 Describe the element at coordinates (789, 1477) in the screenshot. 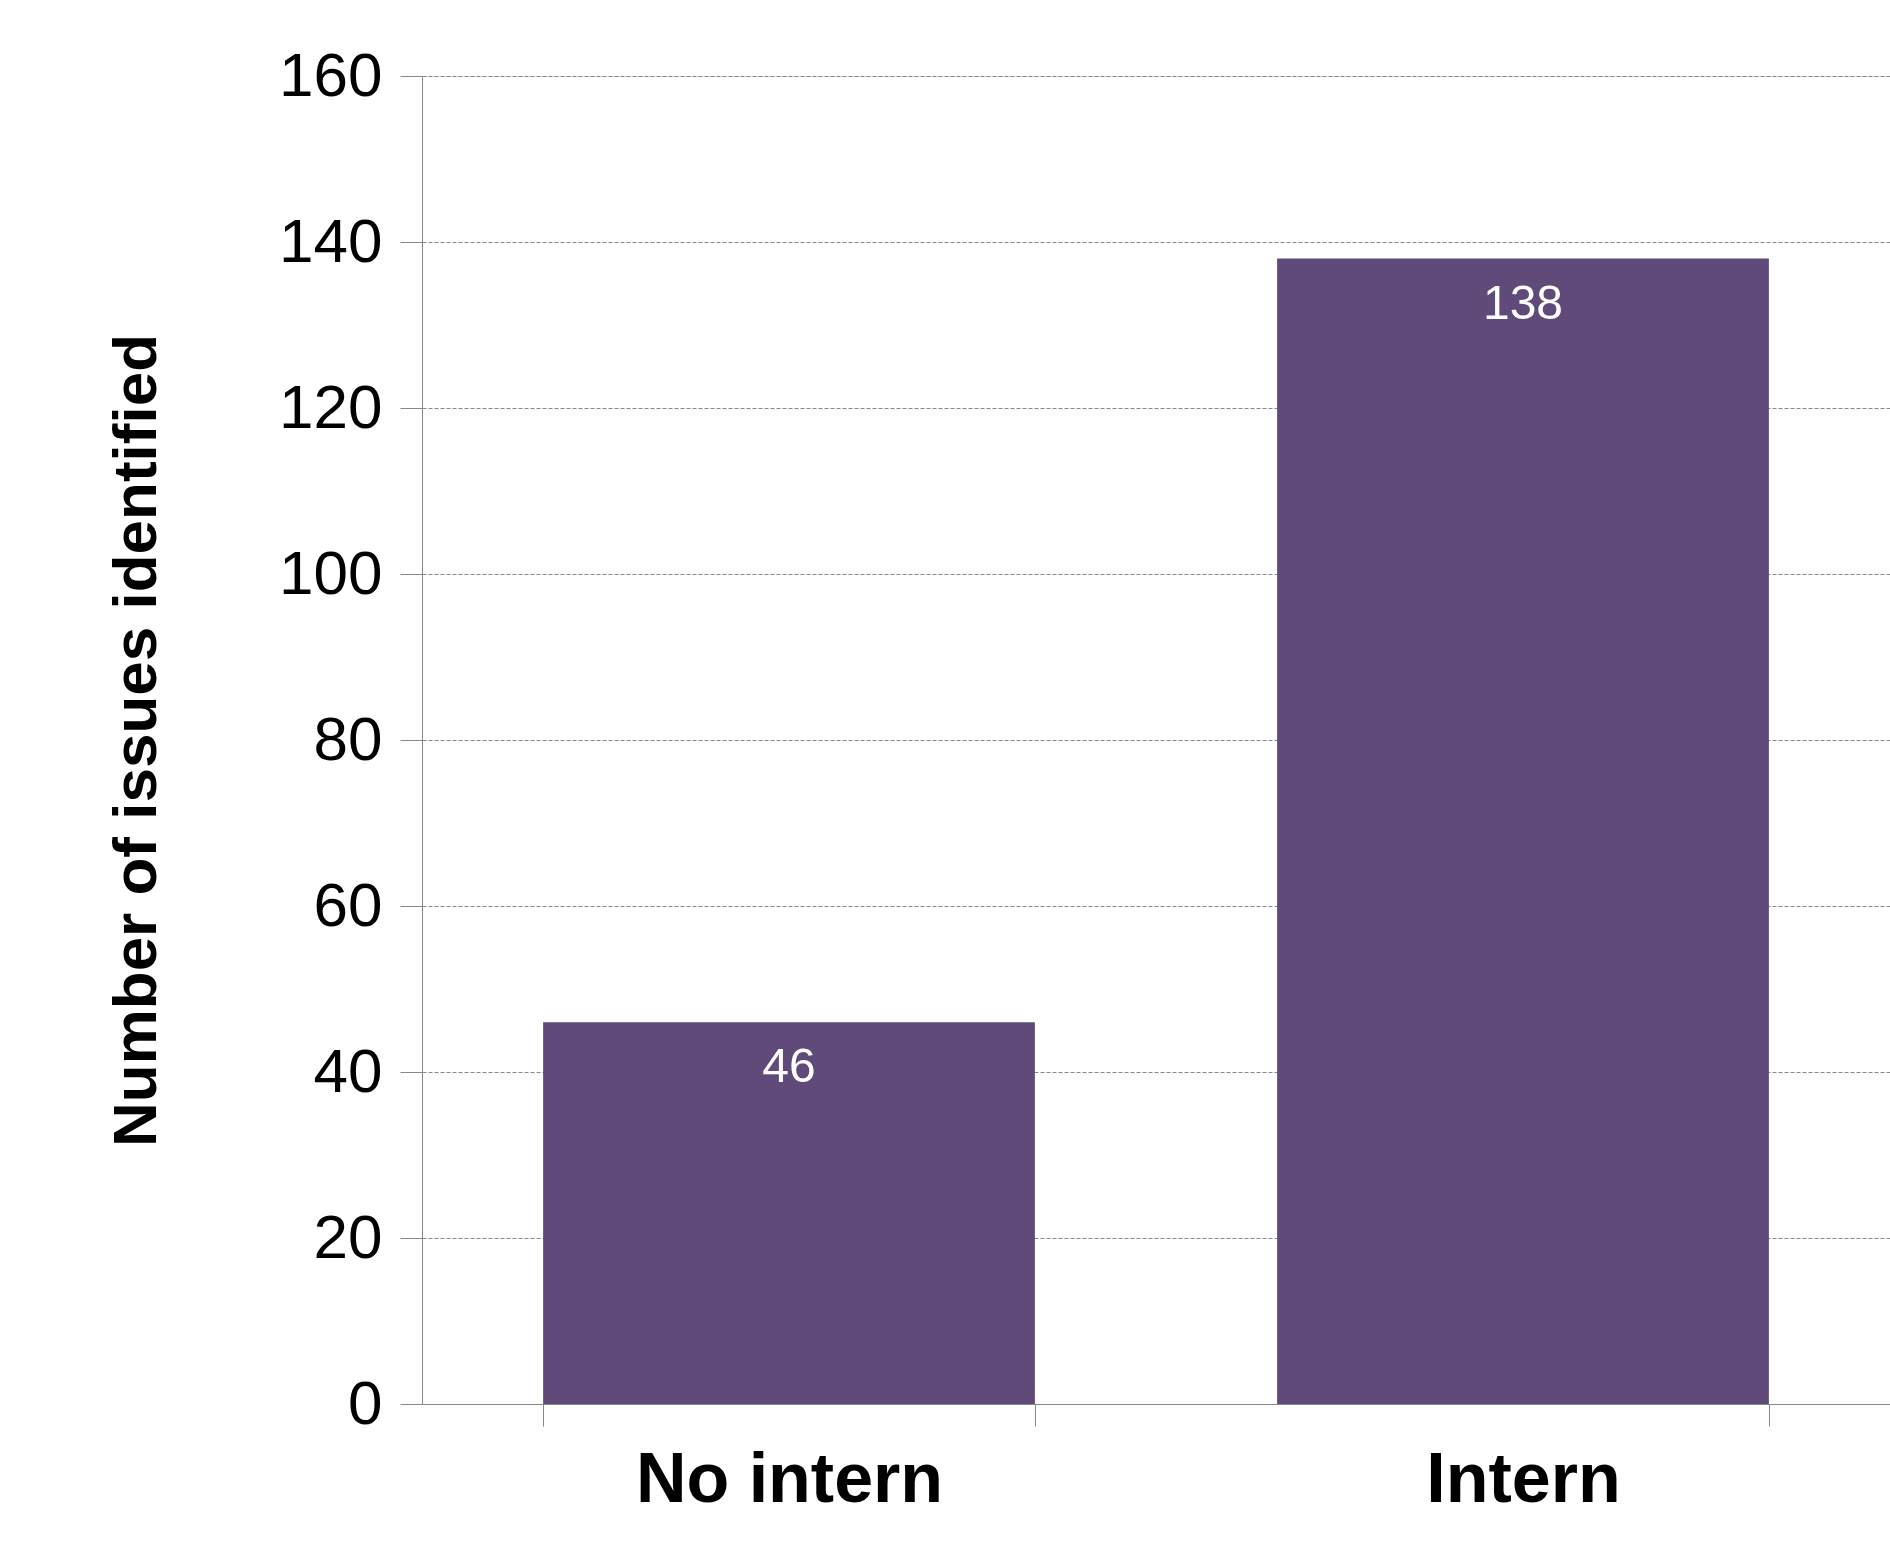

I see `x-tick-label: No intern` at that location.